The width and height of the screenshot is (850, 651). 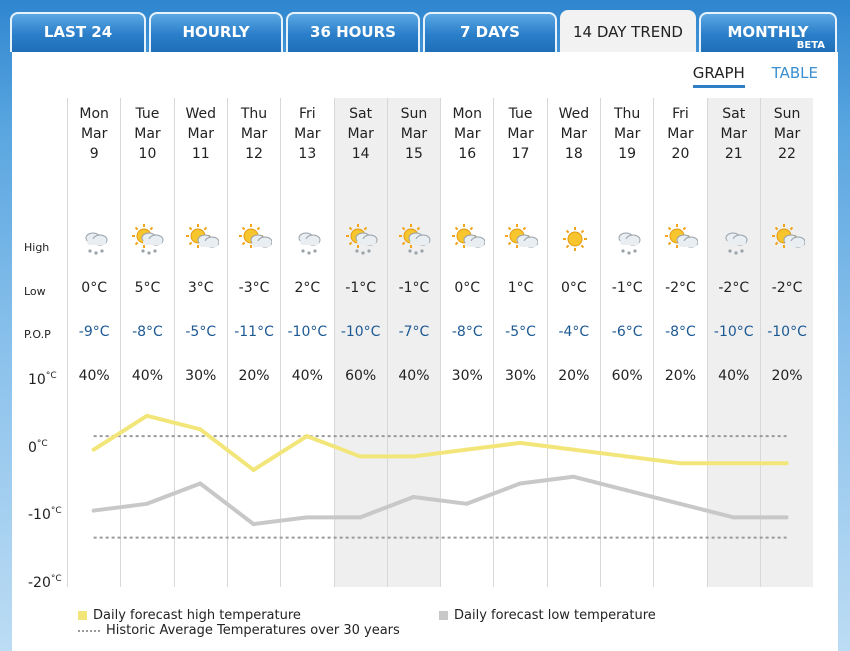 What do you see at coordinates (628, 31) in the screenshot?
I see `tab-14-day-trend: 14 DAY TREND` at bounding box center [628, 31].